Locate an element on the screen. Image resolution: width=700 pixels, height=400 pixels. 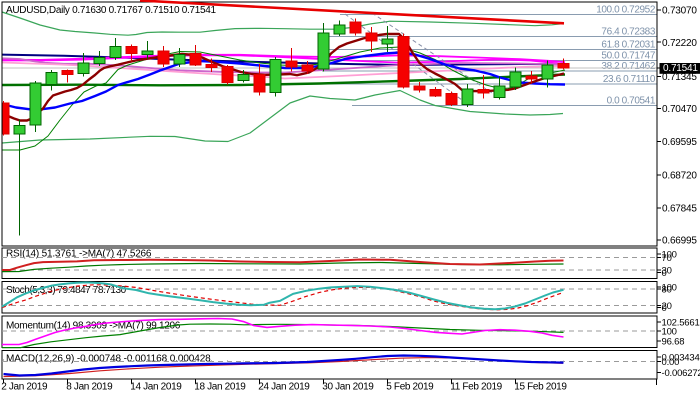
svg-text: 23.6 0.71110 is located at coordinates (629, 79).